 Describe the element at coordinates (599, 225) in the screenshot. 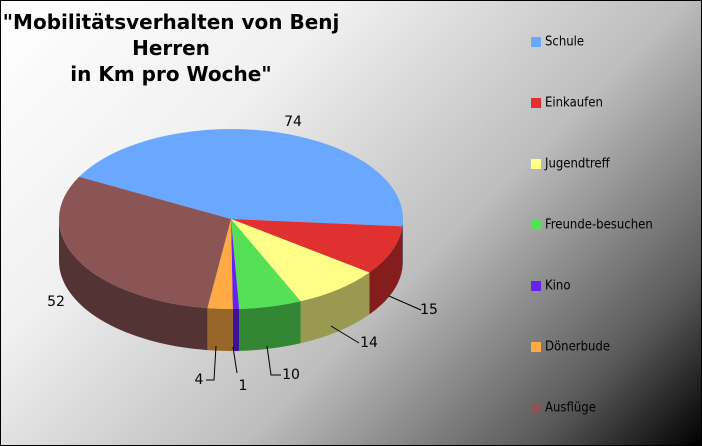

I see `legend-label: Freunde-besuchen` at that location.